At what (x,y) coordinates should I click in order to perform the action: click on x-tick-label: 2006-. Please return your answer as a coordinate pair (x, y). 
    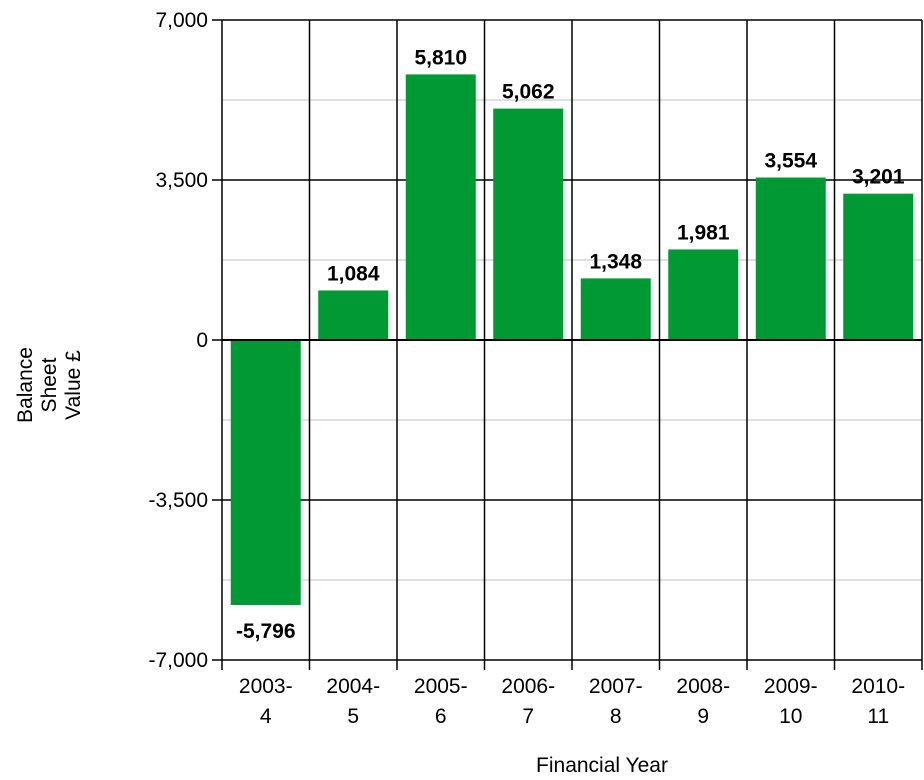
    Looking at the image, I should click on (528, 686).